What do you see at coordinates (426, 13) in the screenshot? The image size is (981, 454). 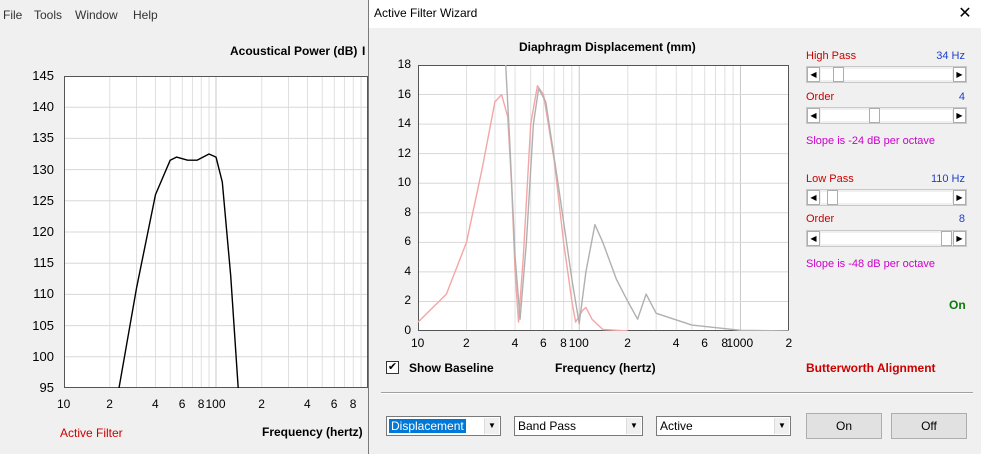 I see `dialog-title: Active Filter Wizard` at bounding box center [426, 13].